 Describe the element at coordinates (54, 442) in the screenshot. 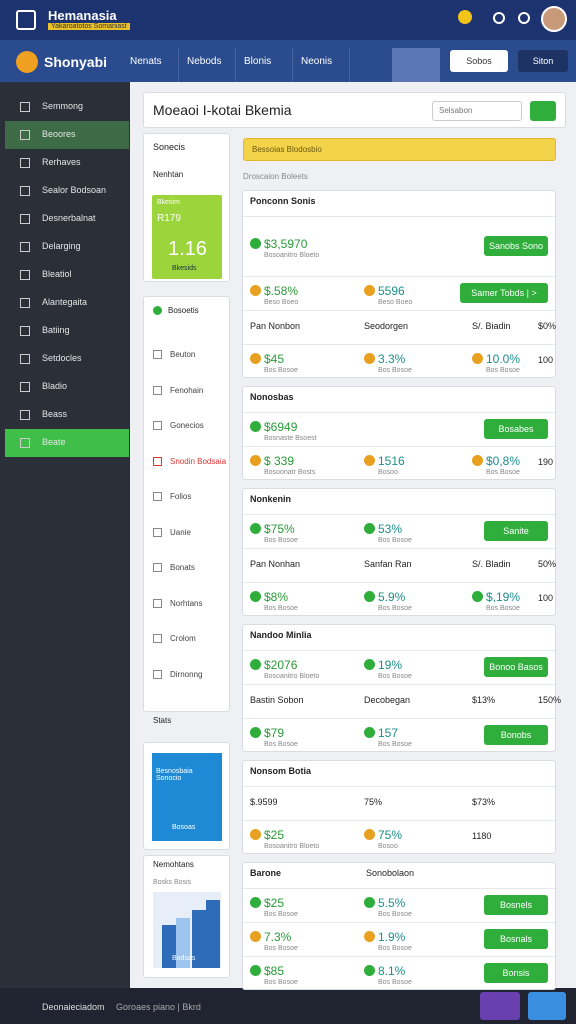

I see `sidebar-item: Beate` at that location.